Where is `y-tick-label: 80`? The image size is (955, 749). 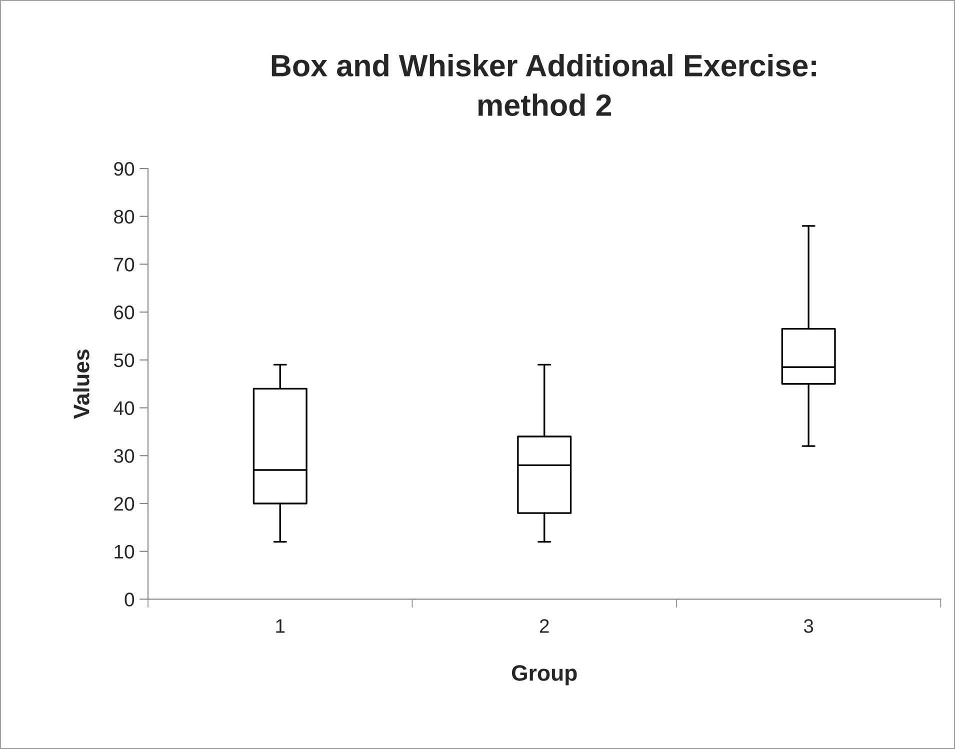
y-tick-label: 80 is located at coordinates (124, 217).